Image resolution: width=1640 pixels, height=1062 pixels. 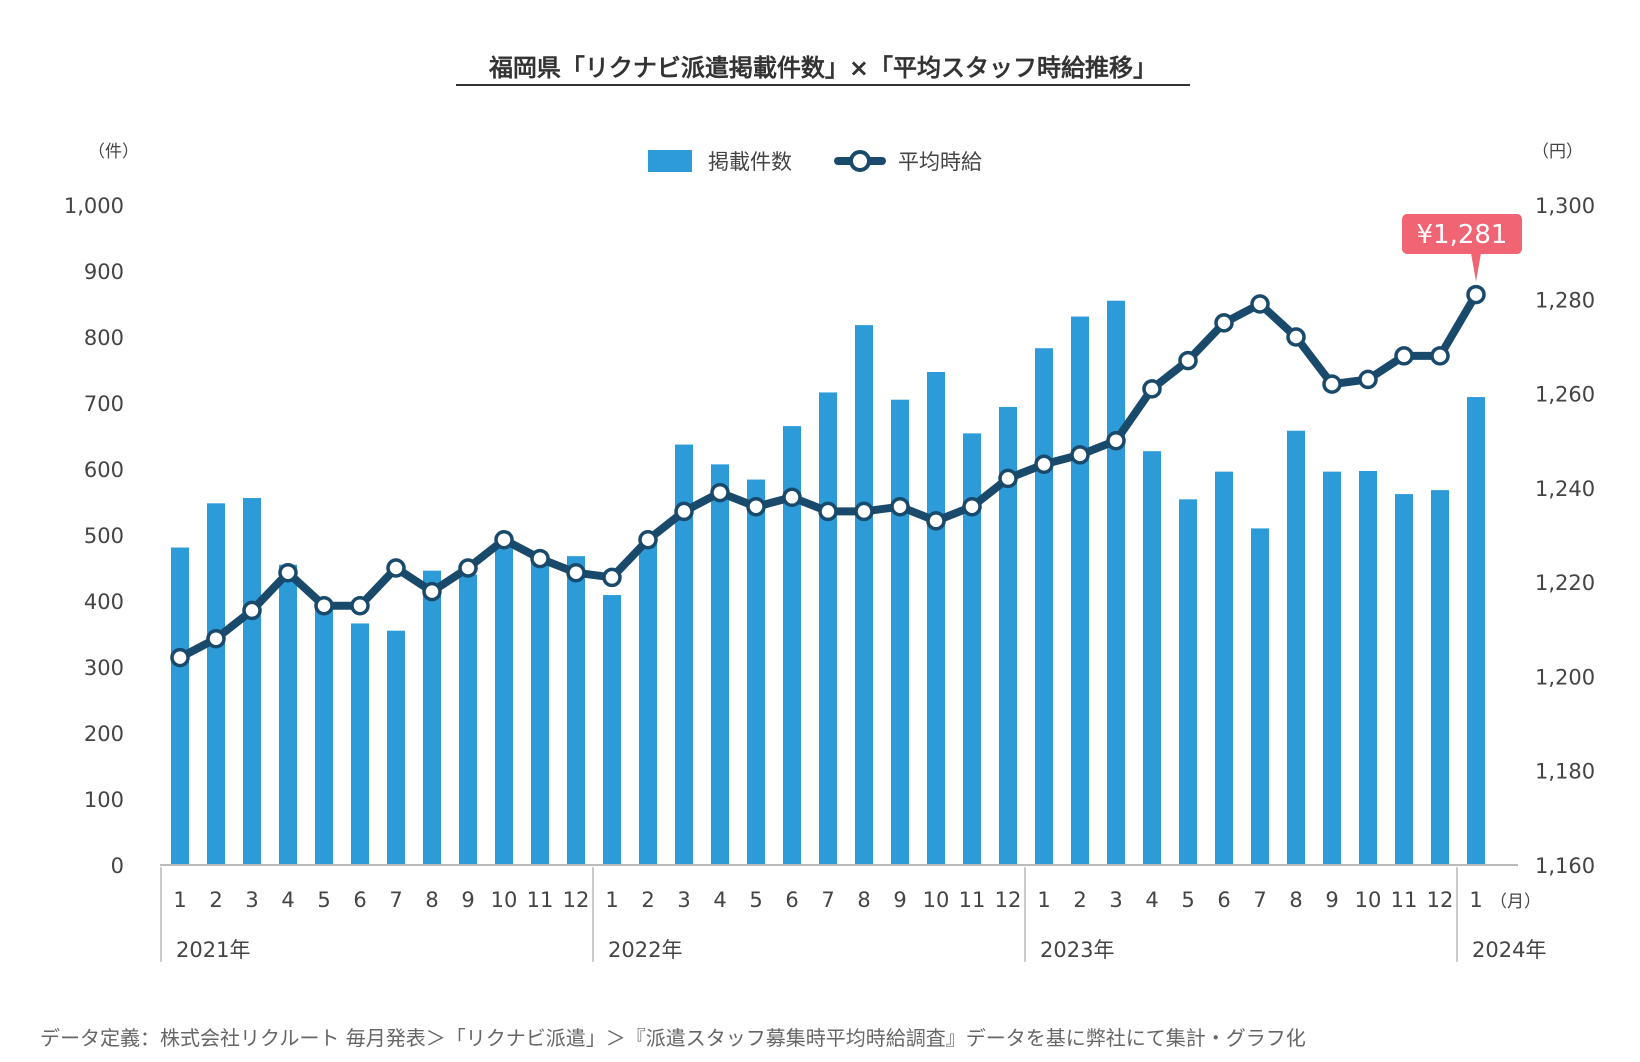 What do you see at coordinates (104, 338) in the screenshot?
I see `left-tick-label: 800` at bounding box center [104, 338].